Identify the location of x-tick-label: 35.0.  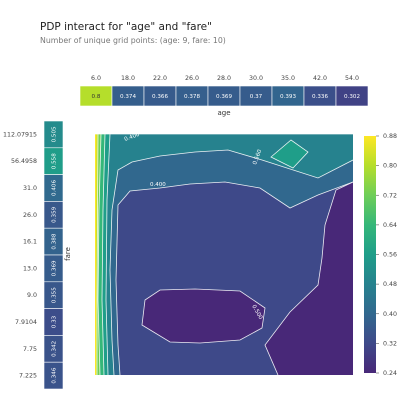
(288, 78).